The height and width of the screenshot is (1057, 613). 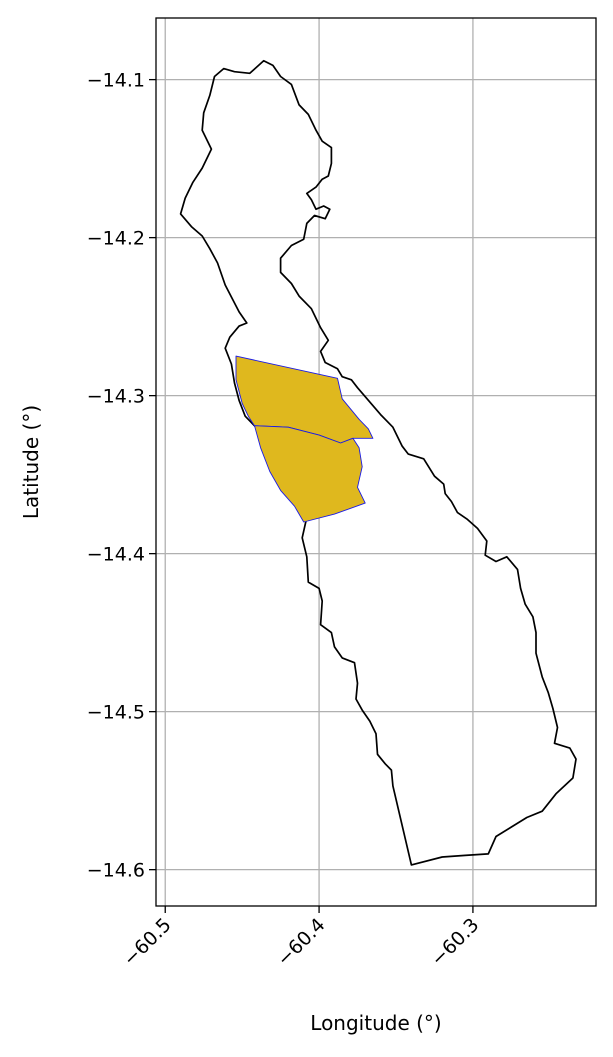 I want to click on x-axis-label: Longitude (°), so click(x=375, y=1023).